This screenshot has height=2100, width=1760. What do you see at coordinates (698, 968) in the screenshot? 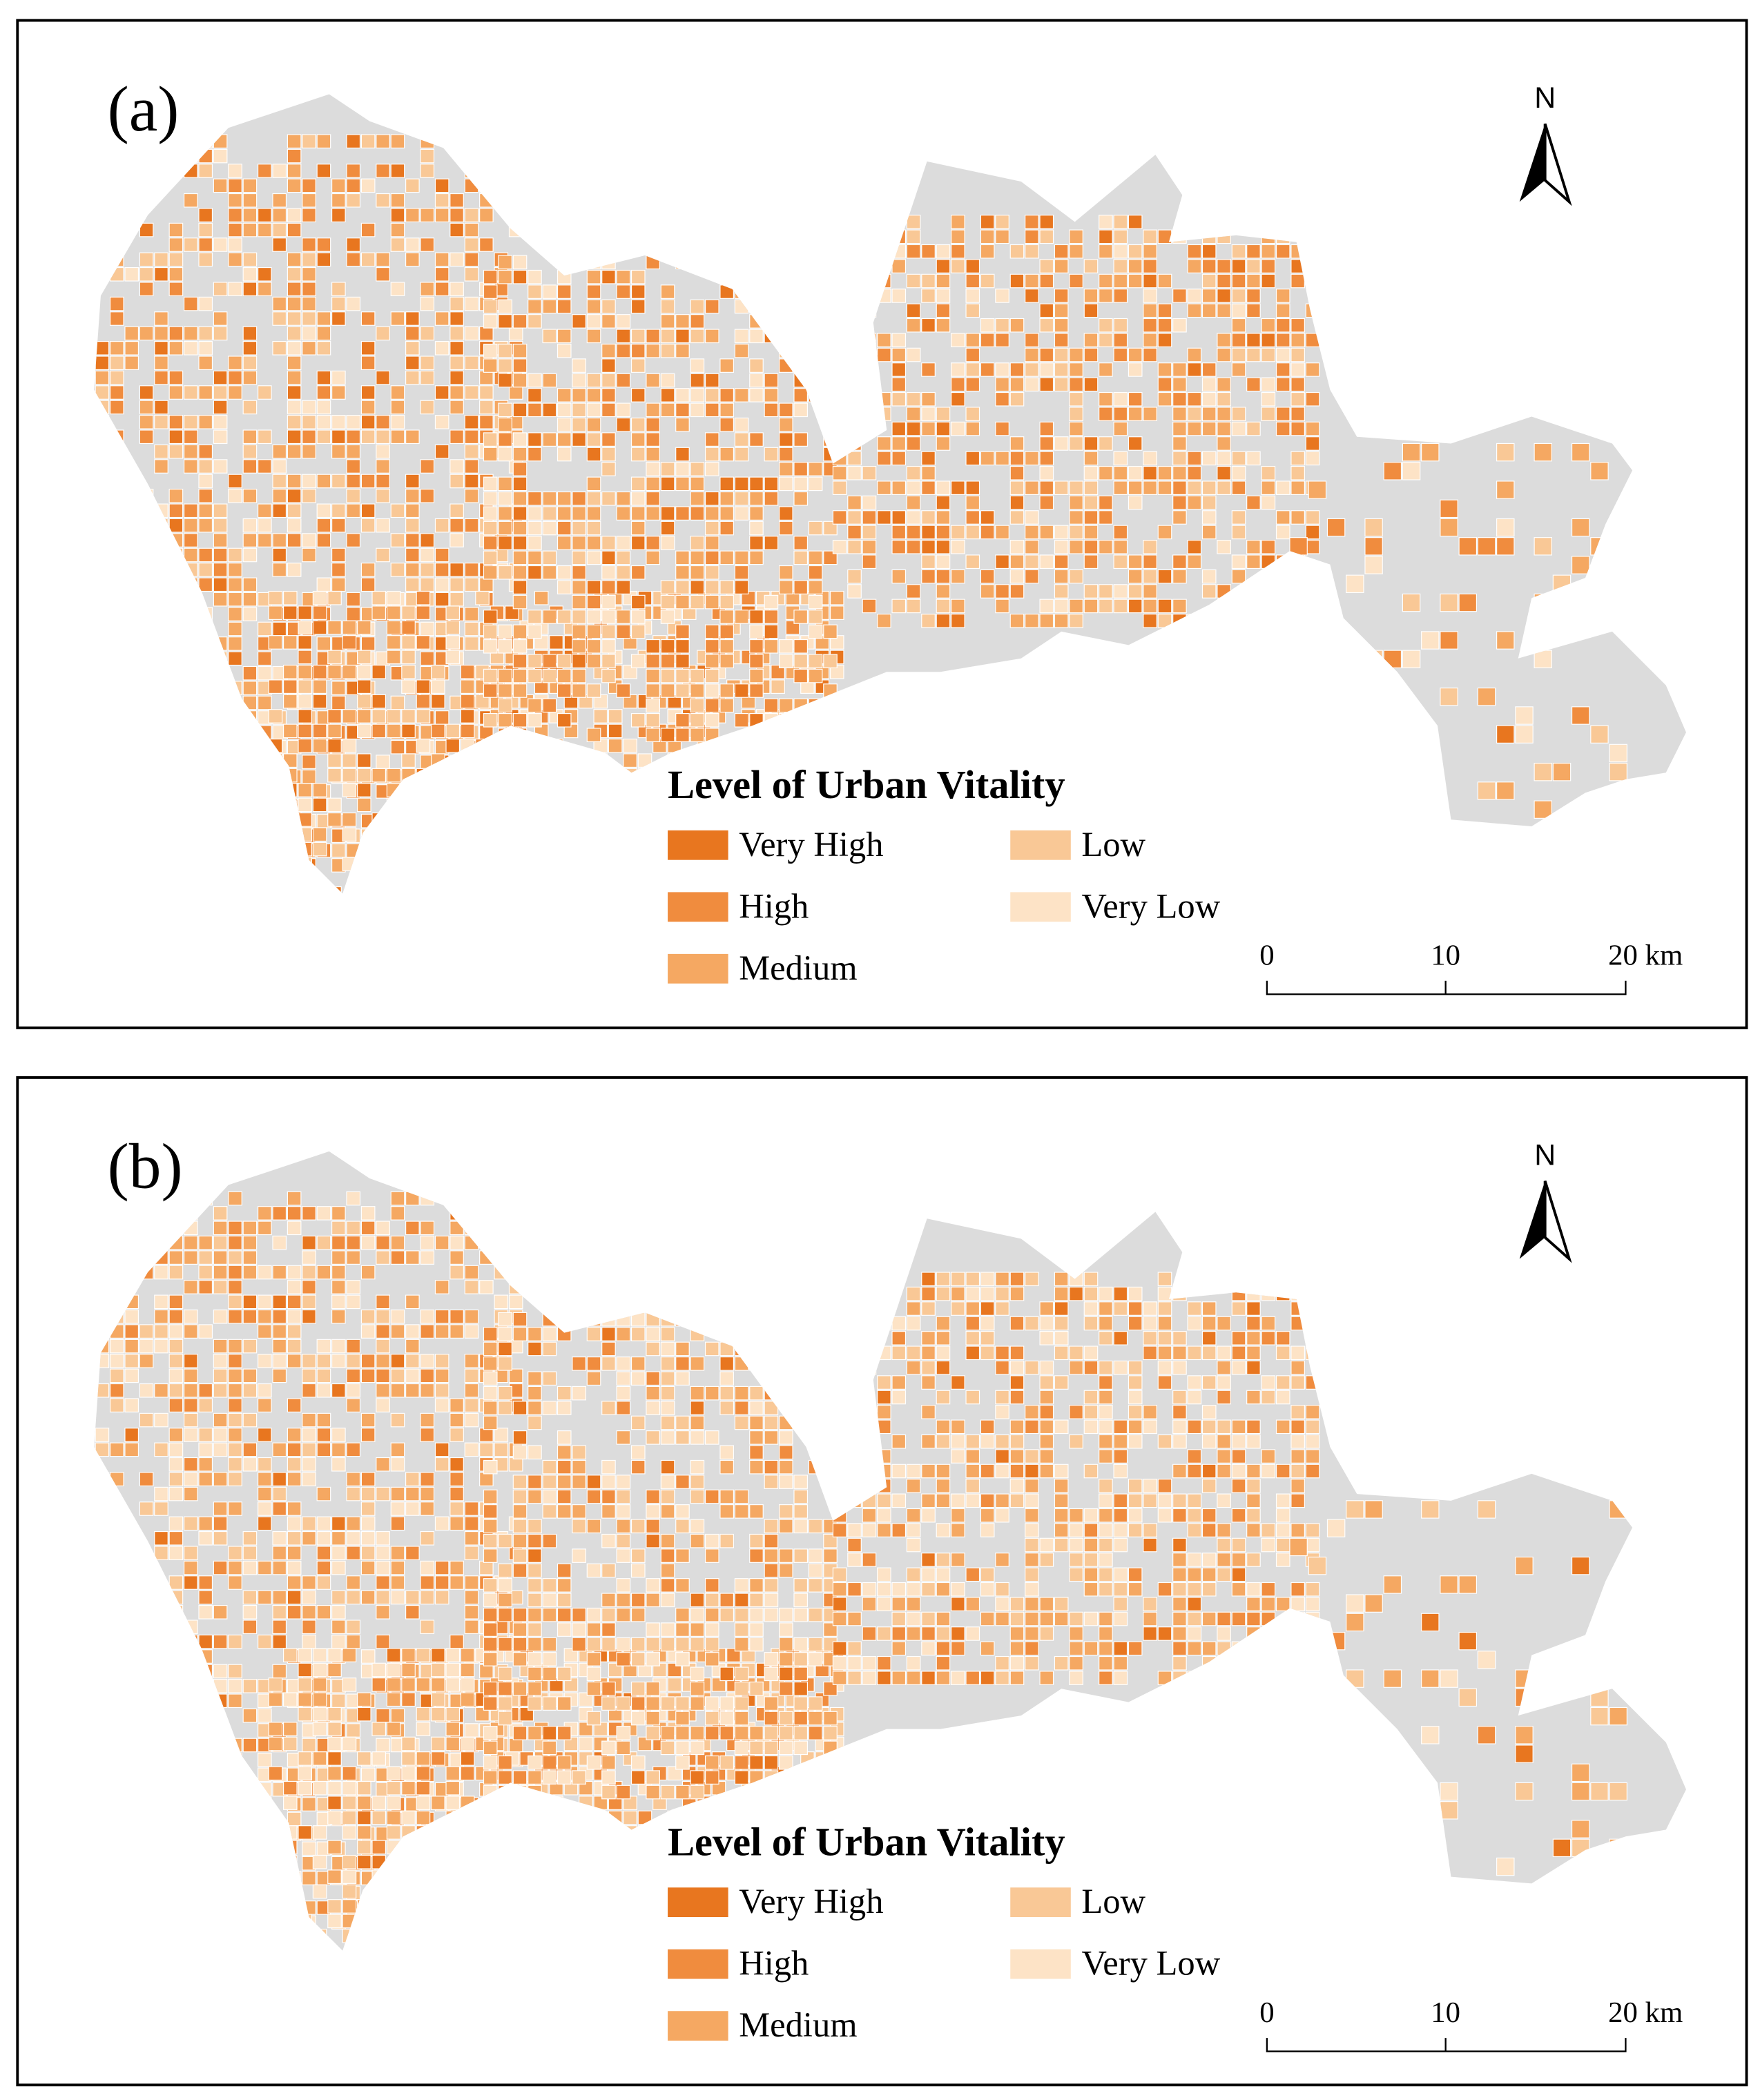
I see `legend-swatch` at bounding box center [698, 968].